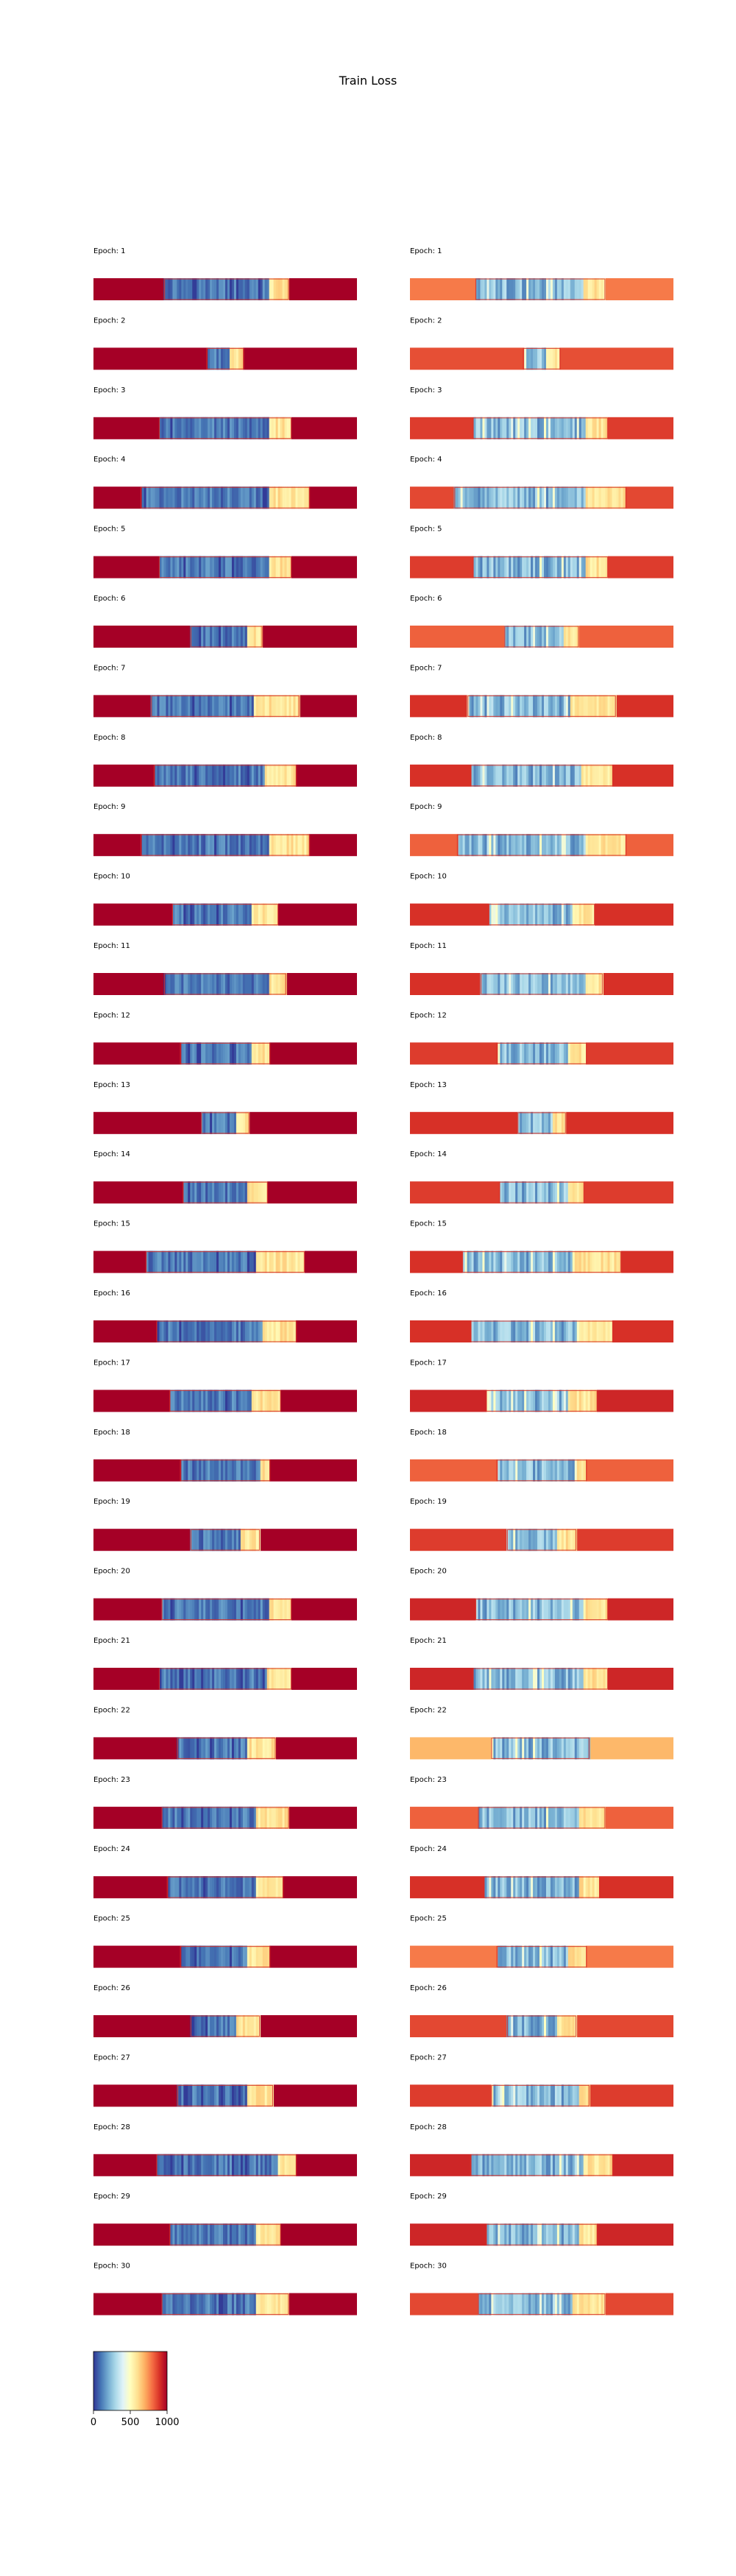 The width and height of the screenshot is (736, 2576). Describe the element at coordinates (111, 1015) in the screenshot. I see `epoch-label: Epoch: 12` at that location.